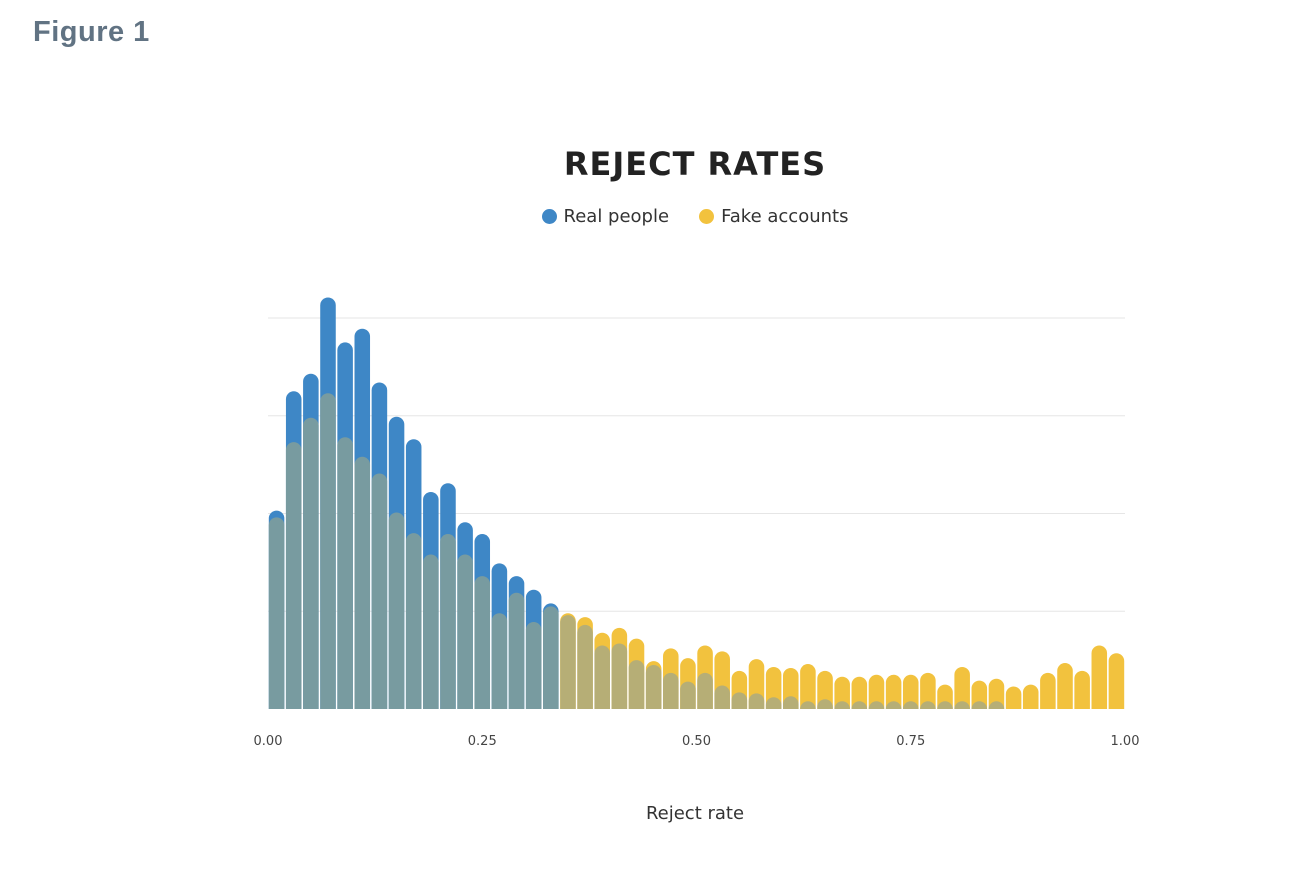 This screenshot has width=1300, height=884. I want to click on legend-item-real: Real people, so click(605, 216).